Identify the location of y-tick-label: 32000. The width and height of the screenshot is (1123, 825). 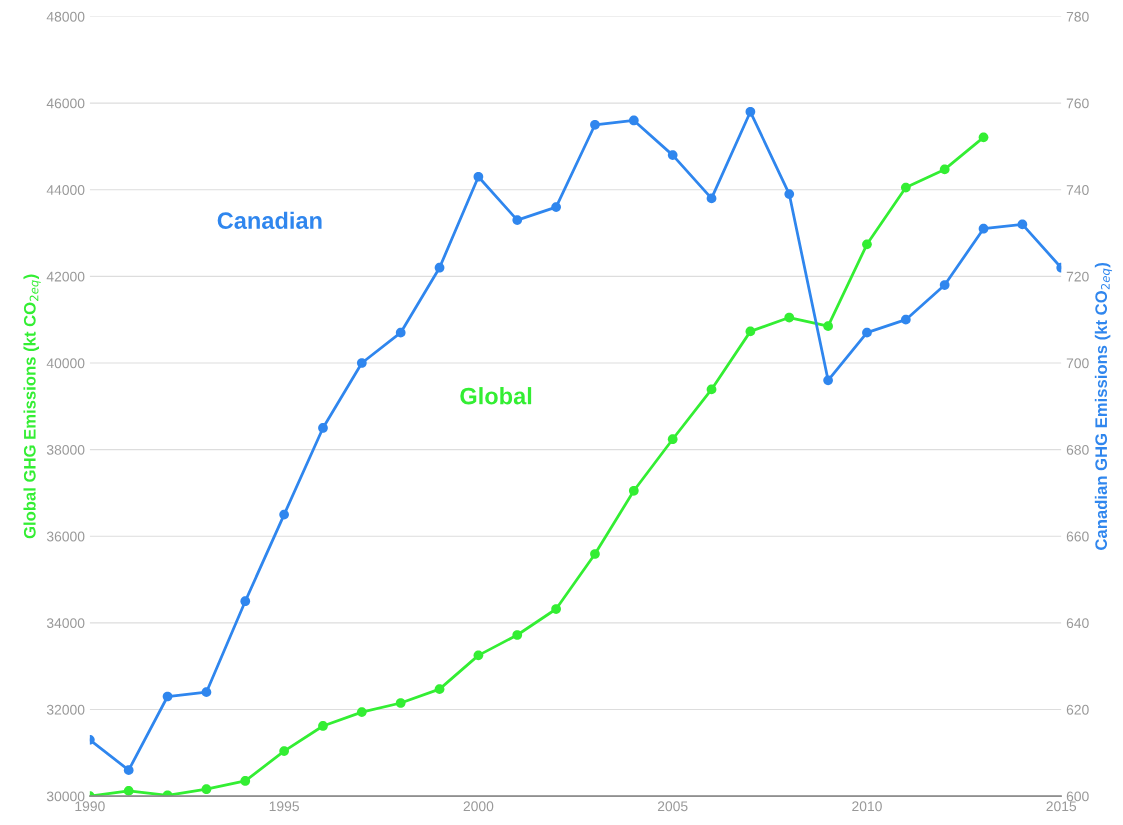
(65, 709).